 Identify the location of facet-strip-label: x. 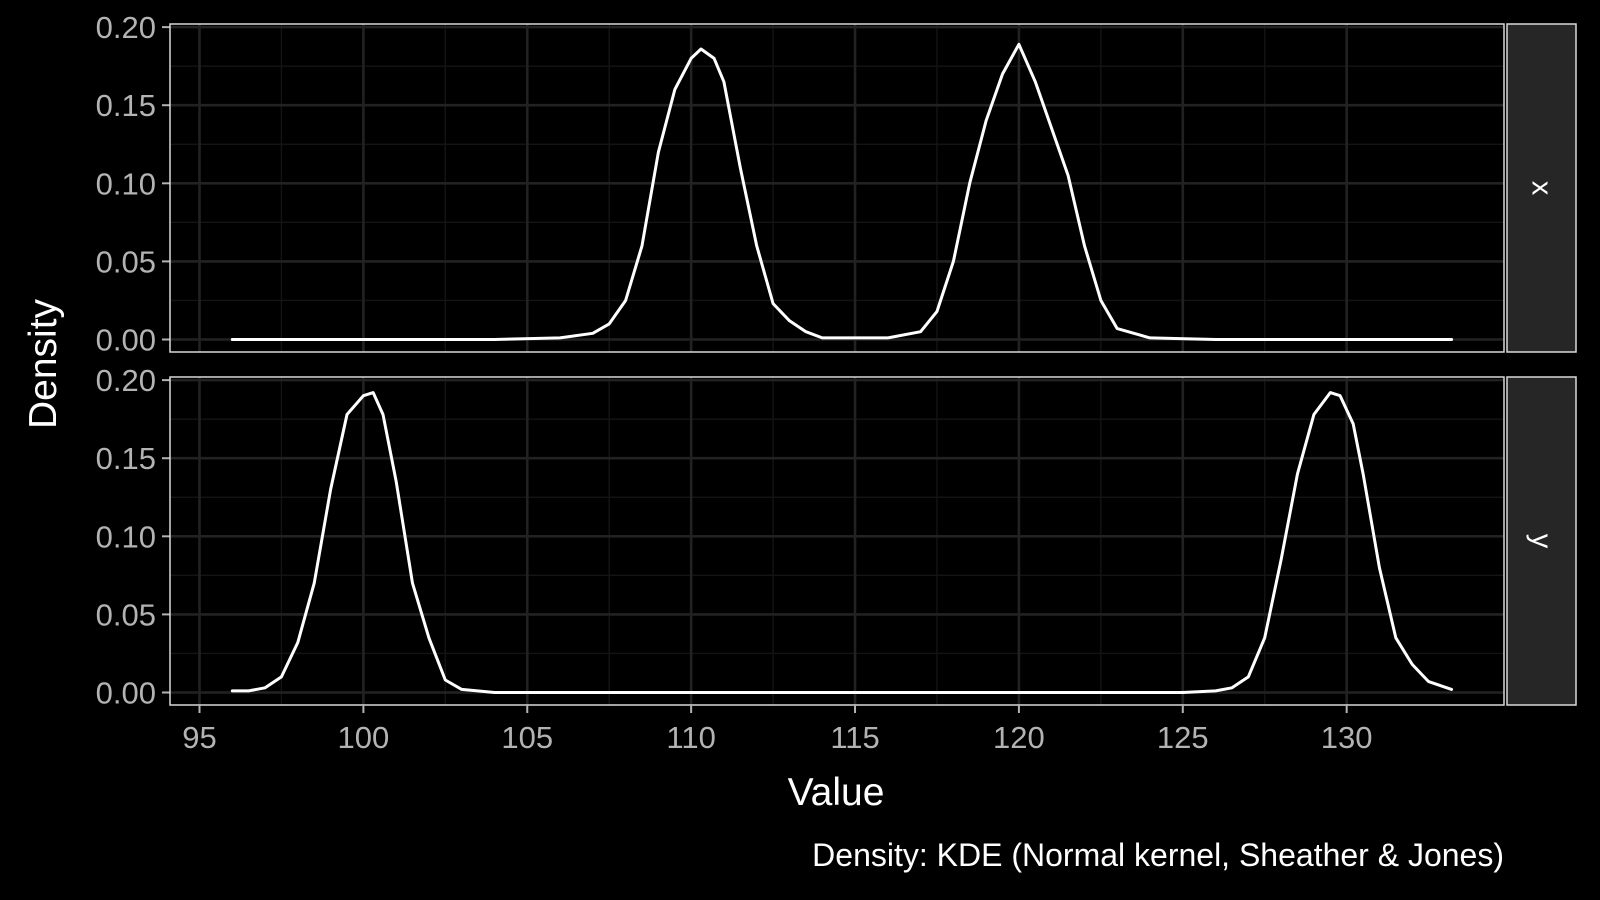
(1542, 188).